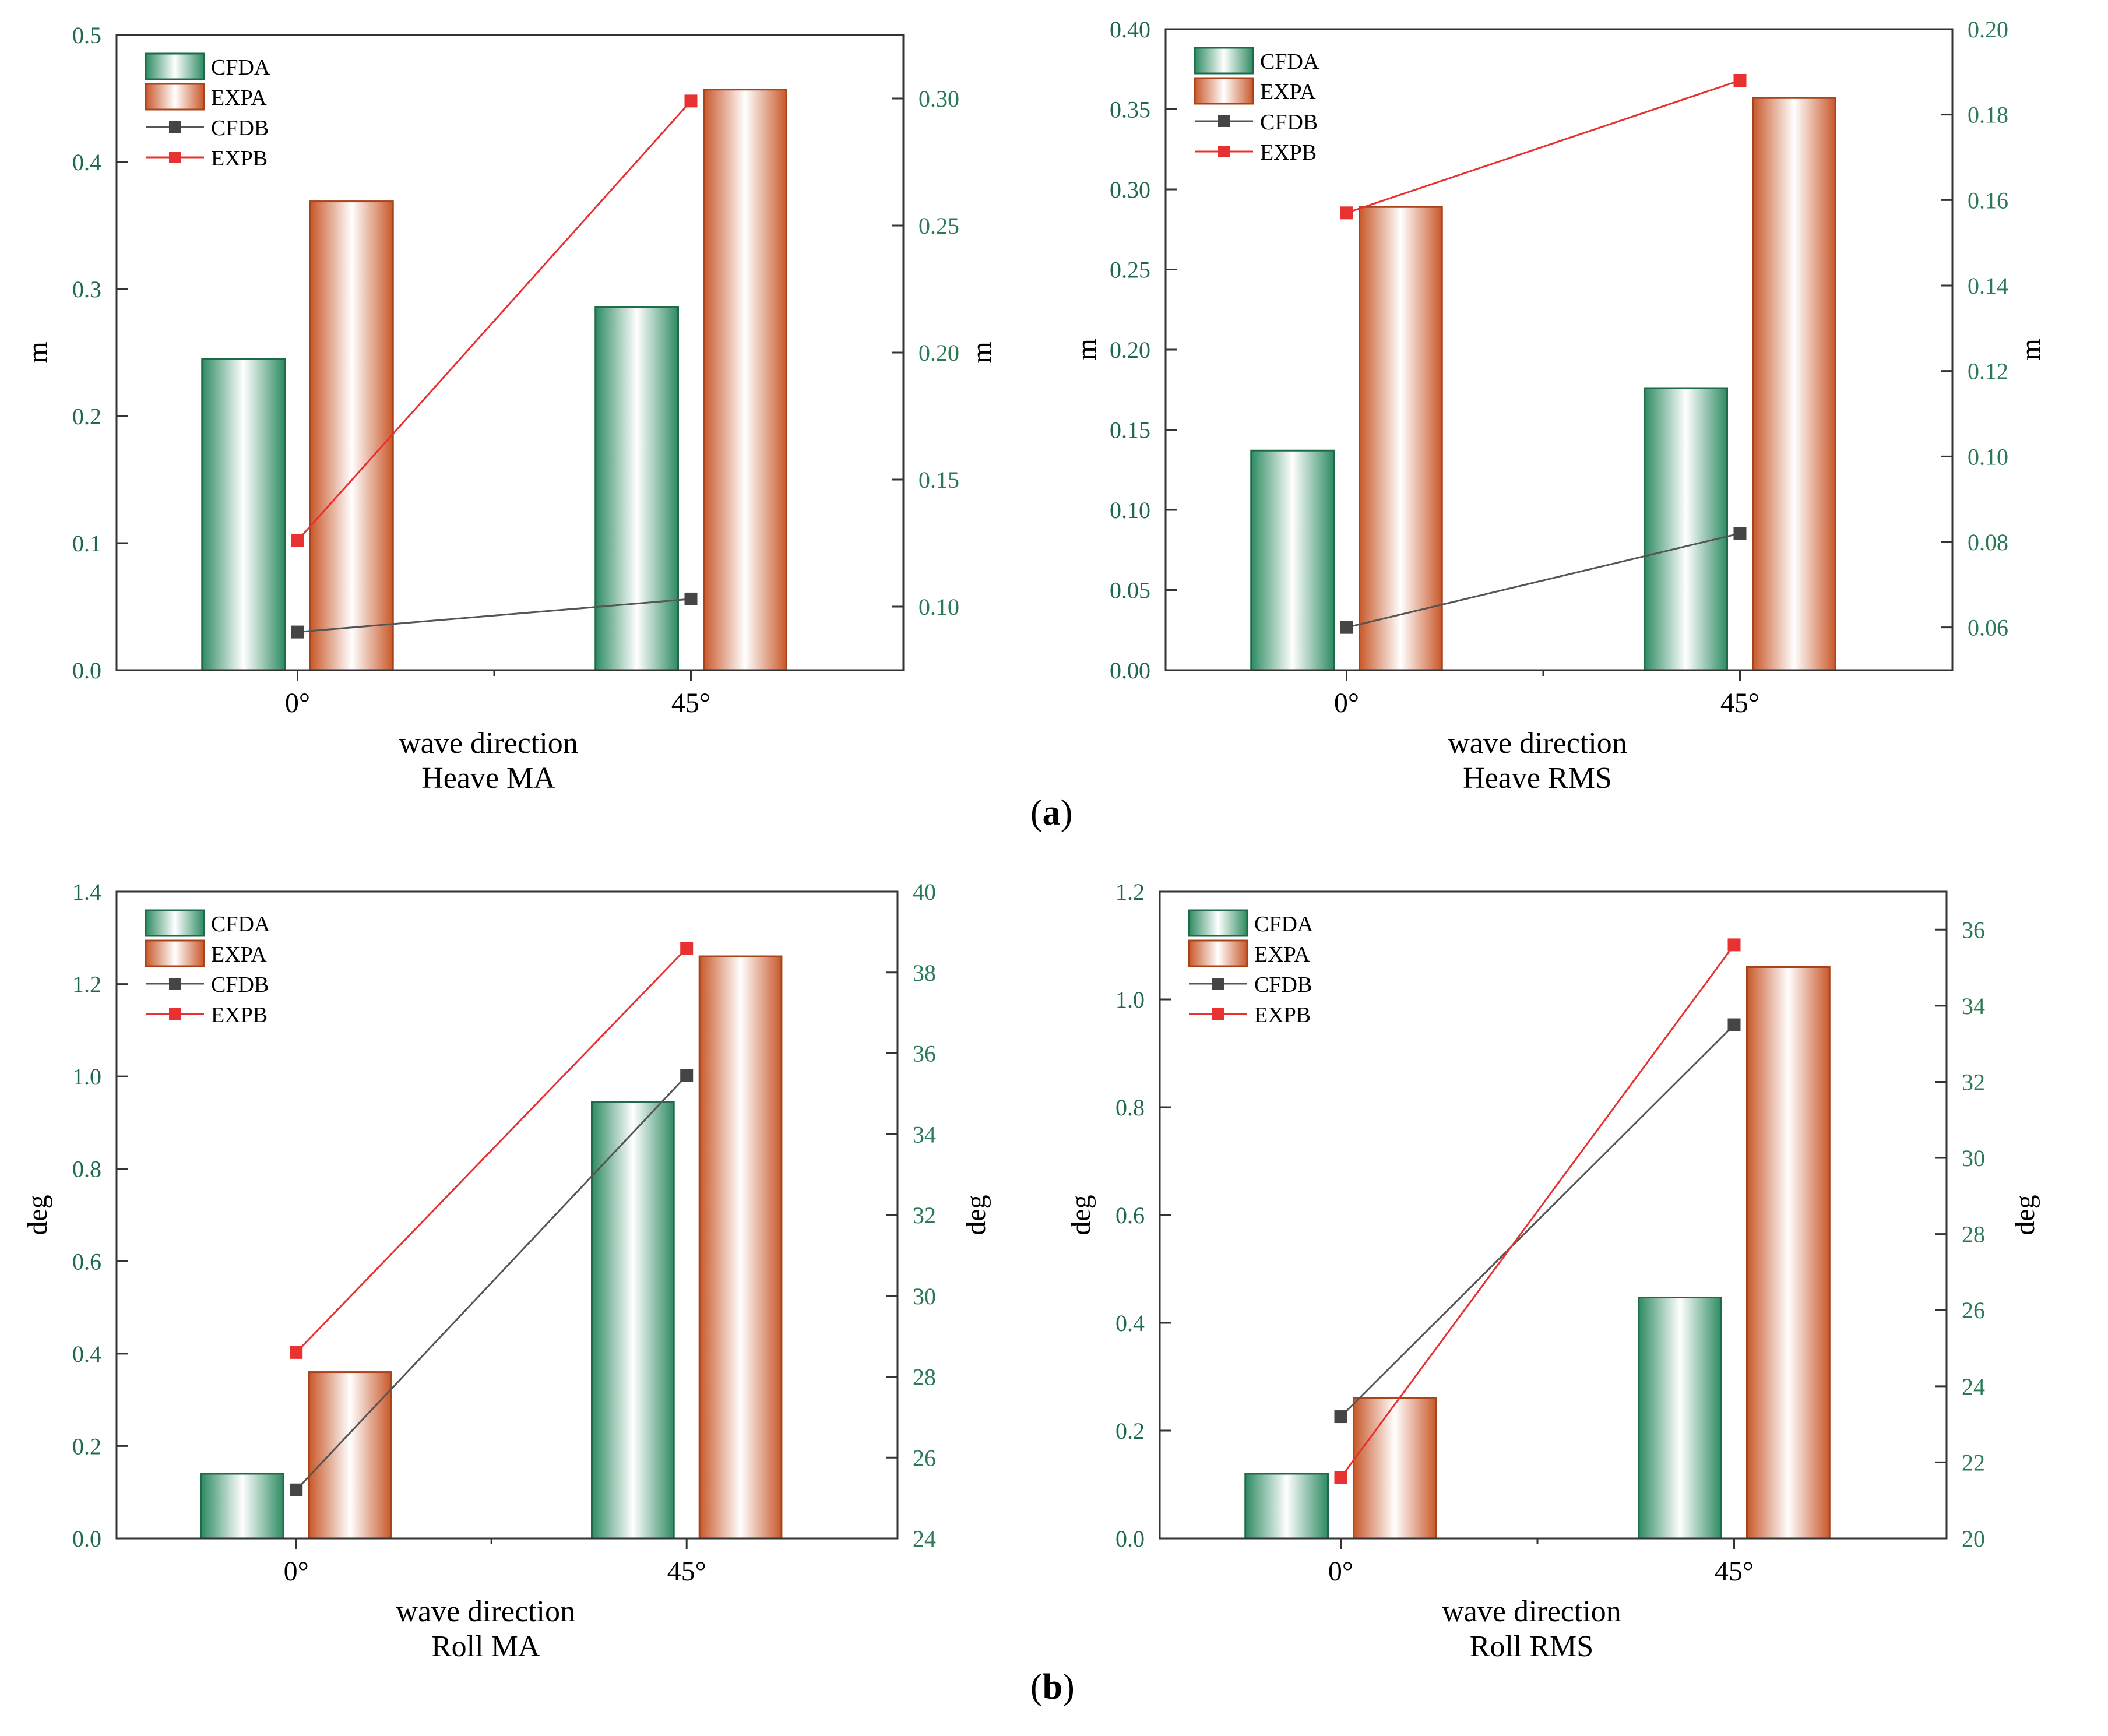 The height and width of the screenshot is (1736, 2108). What do you see at coordinates (86, 1077) in the screenshot?
I see `left-tick-label: 1.0` at bounding box center [86, 1077].